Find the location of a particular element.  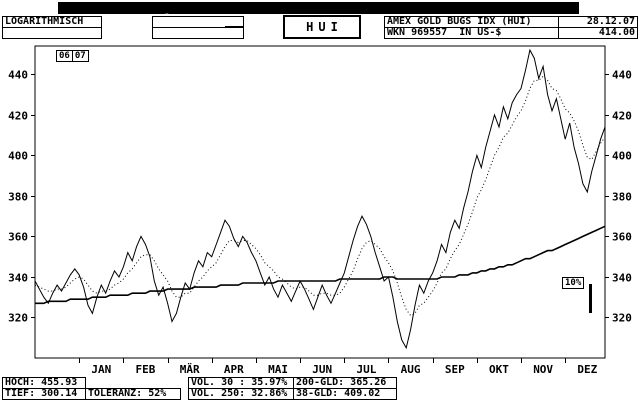

percent-scale-marker: 10% is located at coordinates (573, 283).